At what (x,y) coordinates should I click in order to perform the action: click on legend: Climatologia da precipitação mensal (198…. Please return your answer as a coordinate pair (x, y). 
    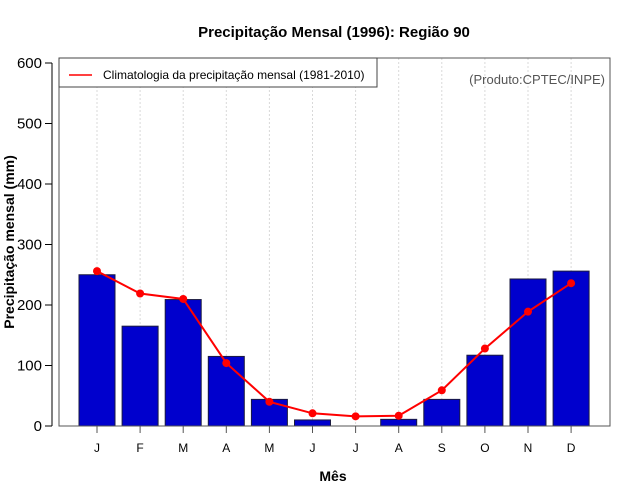
    Looking at the image, I should click on (218, 72).